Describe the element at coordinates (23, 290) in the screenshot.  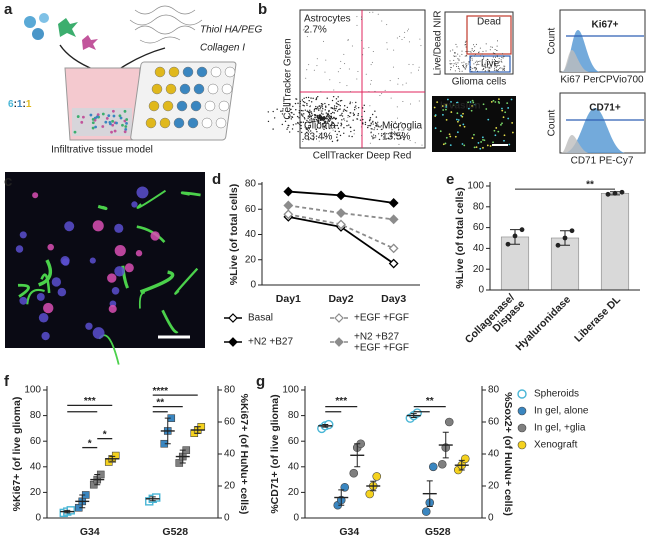
I see `process` at that location.